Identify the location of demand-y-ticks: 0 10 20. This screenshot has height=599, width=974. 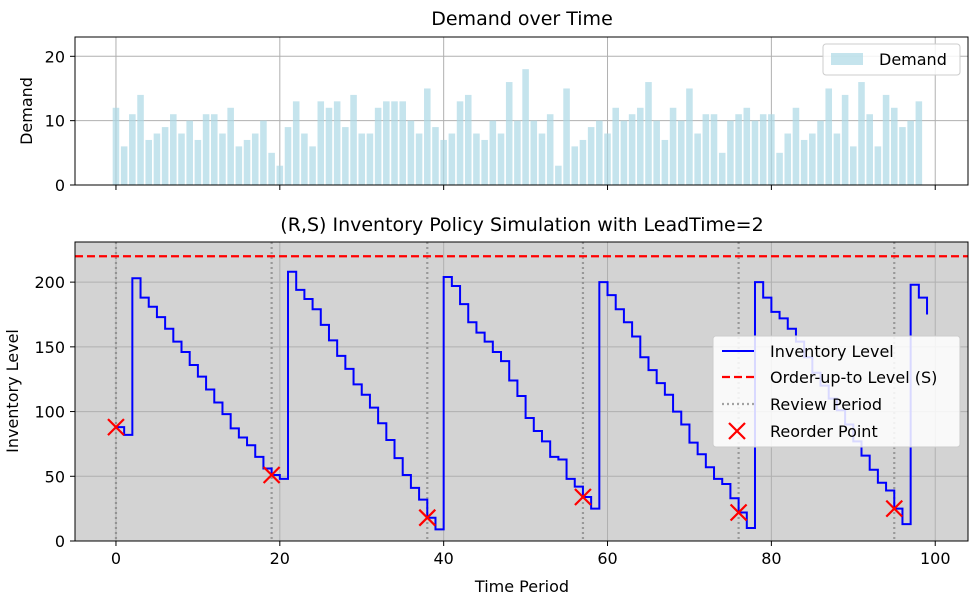
(60, 121).